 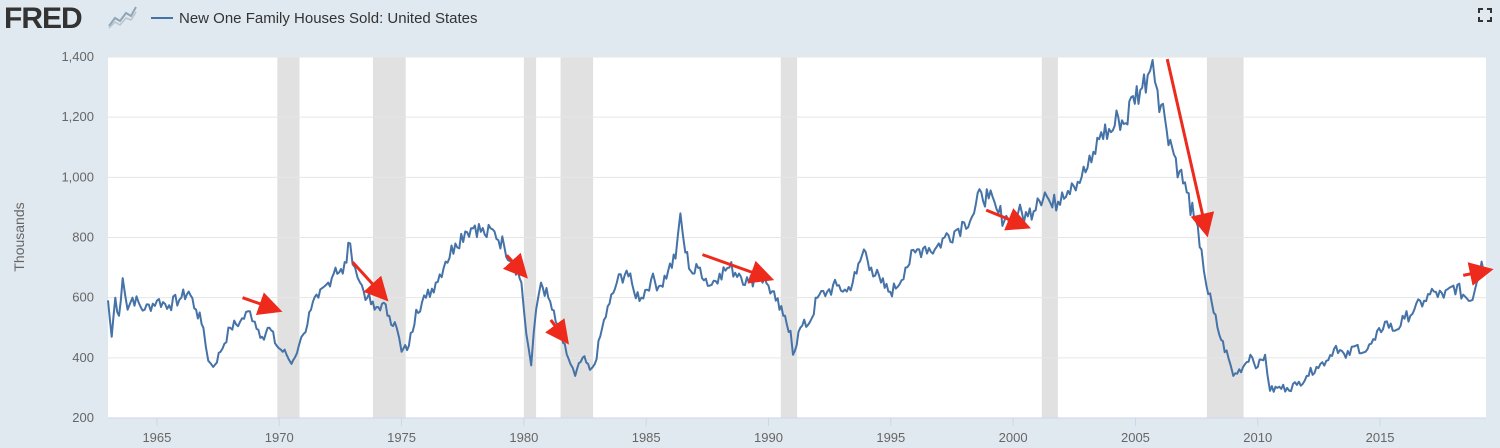 I want to click on x-tick-label: 1985, so click(x=646, y=437).